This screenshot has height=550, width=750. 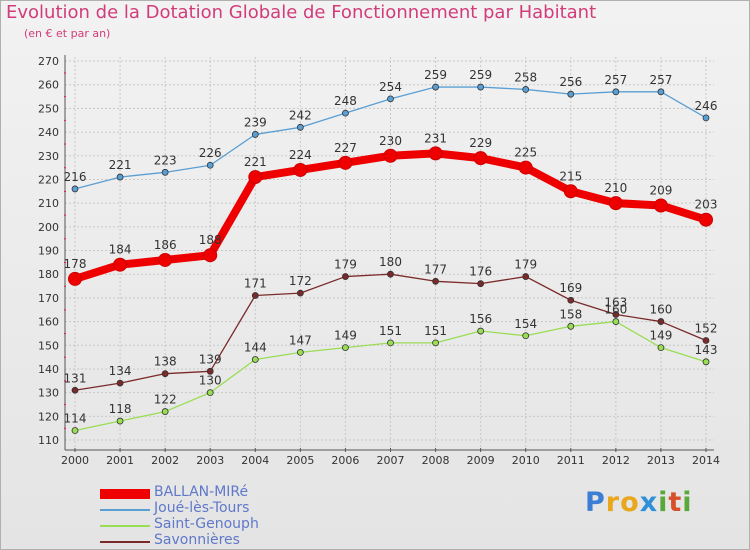 What do you see at coordinates (706, 460) in the screenshot?
I see `x-tick-label: 2014` at bounding box center [706, 460].